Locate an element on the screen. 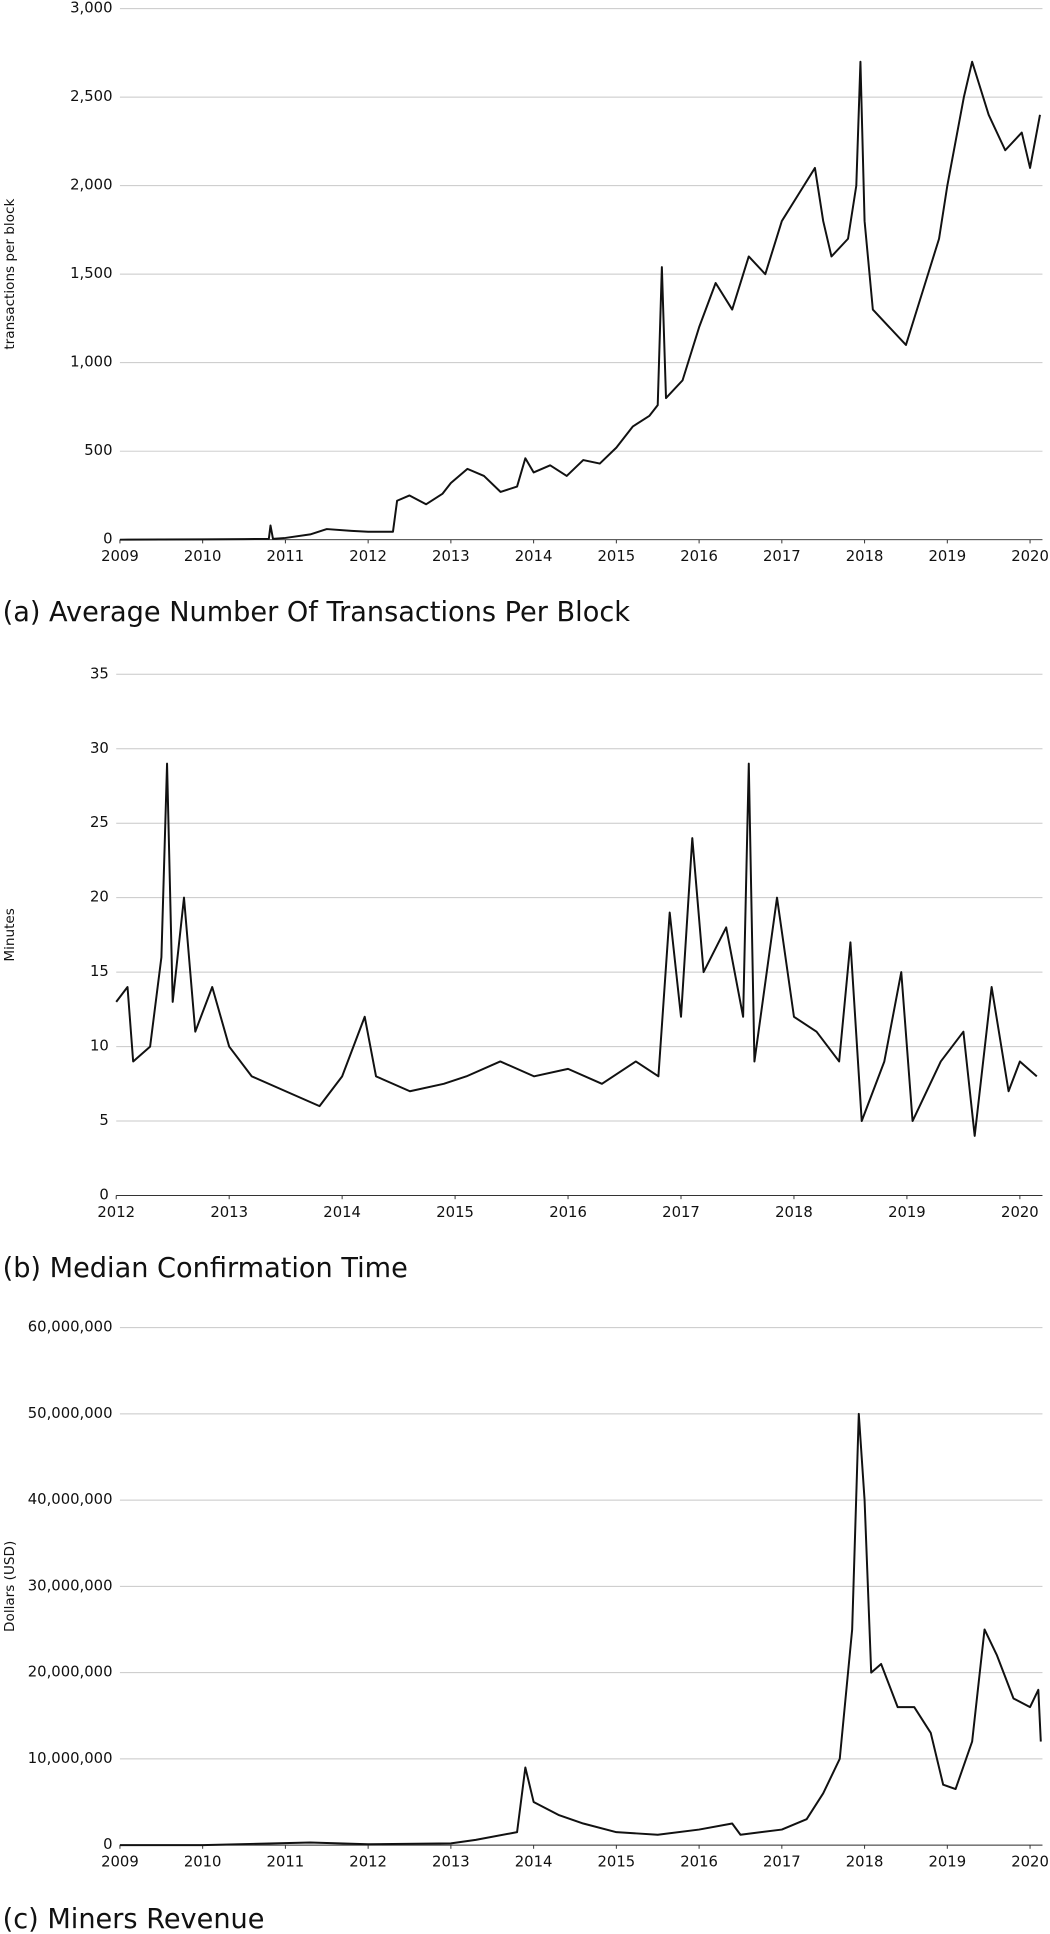 Image resolution: width=1050 pixels, height=1934 pixels. y-tick-label: 30,000,000 is located at coordinates (70, 1585).